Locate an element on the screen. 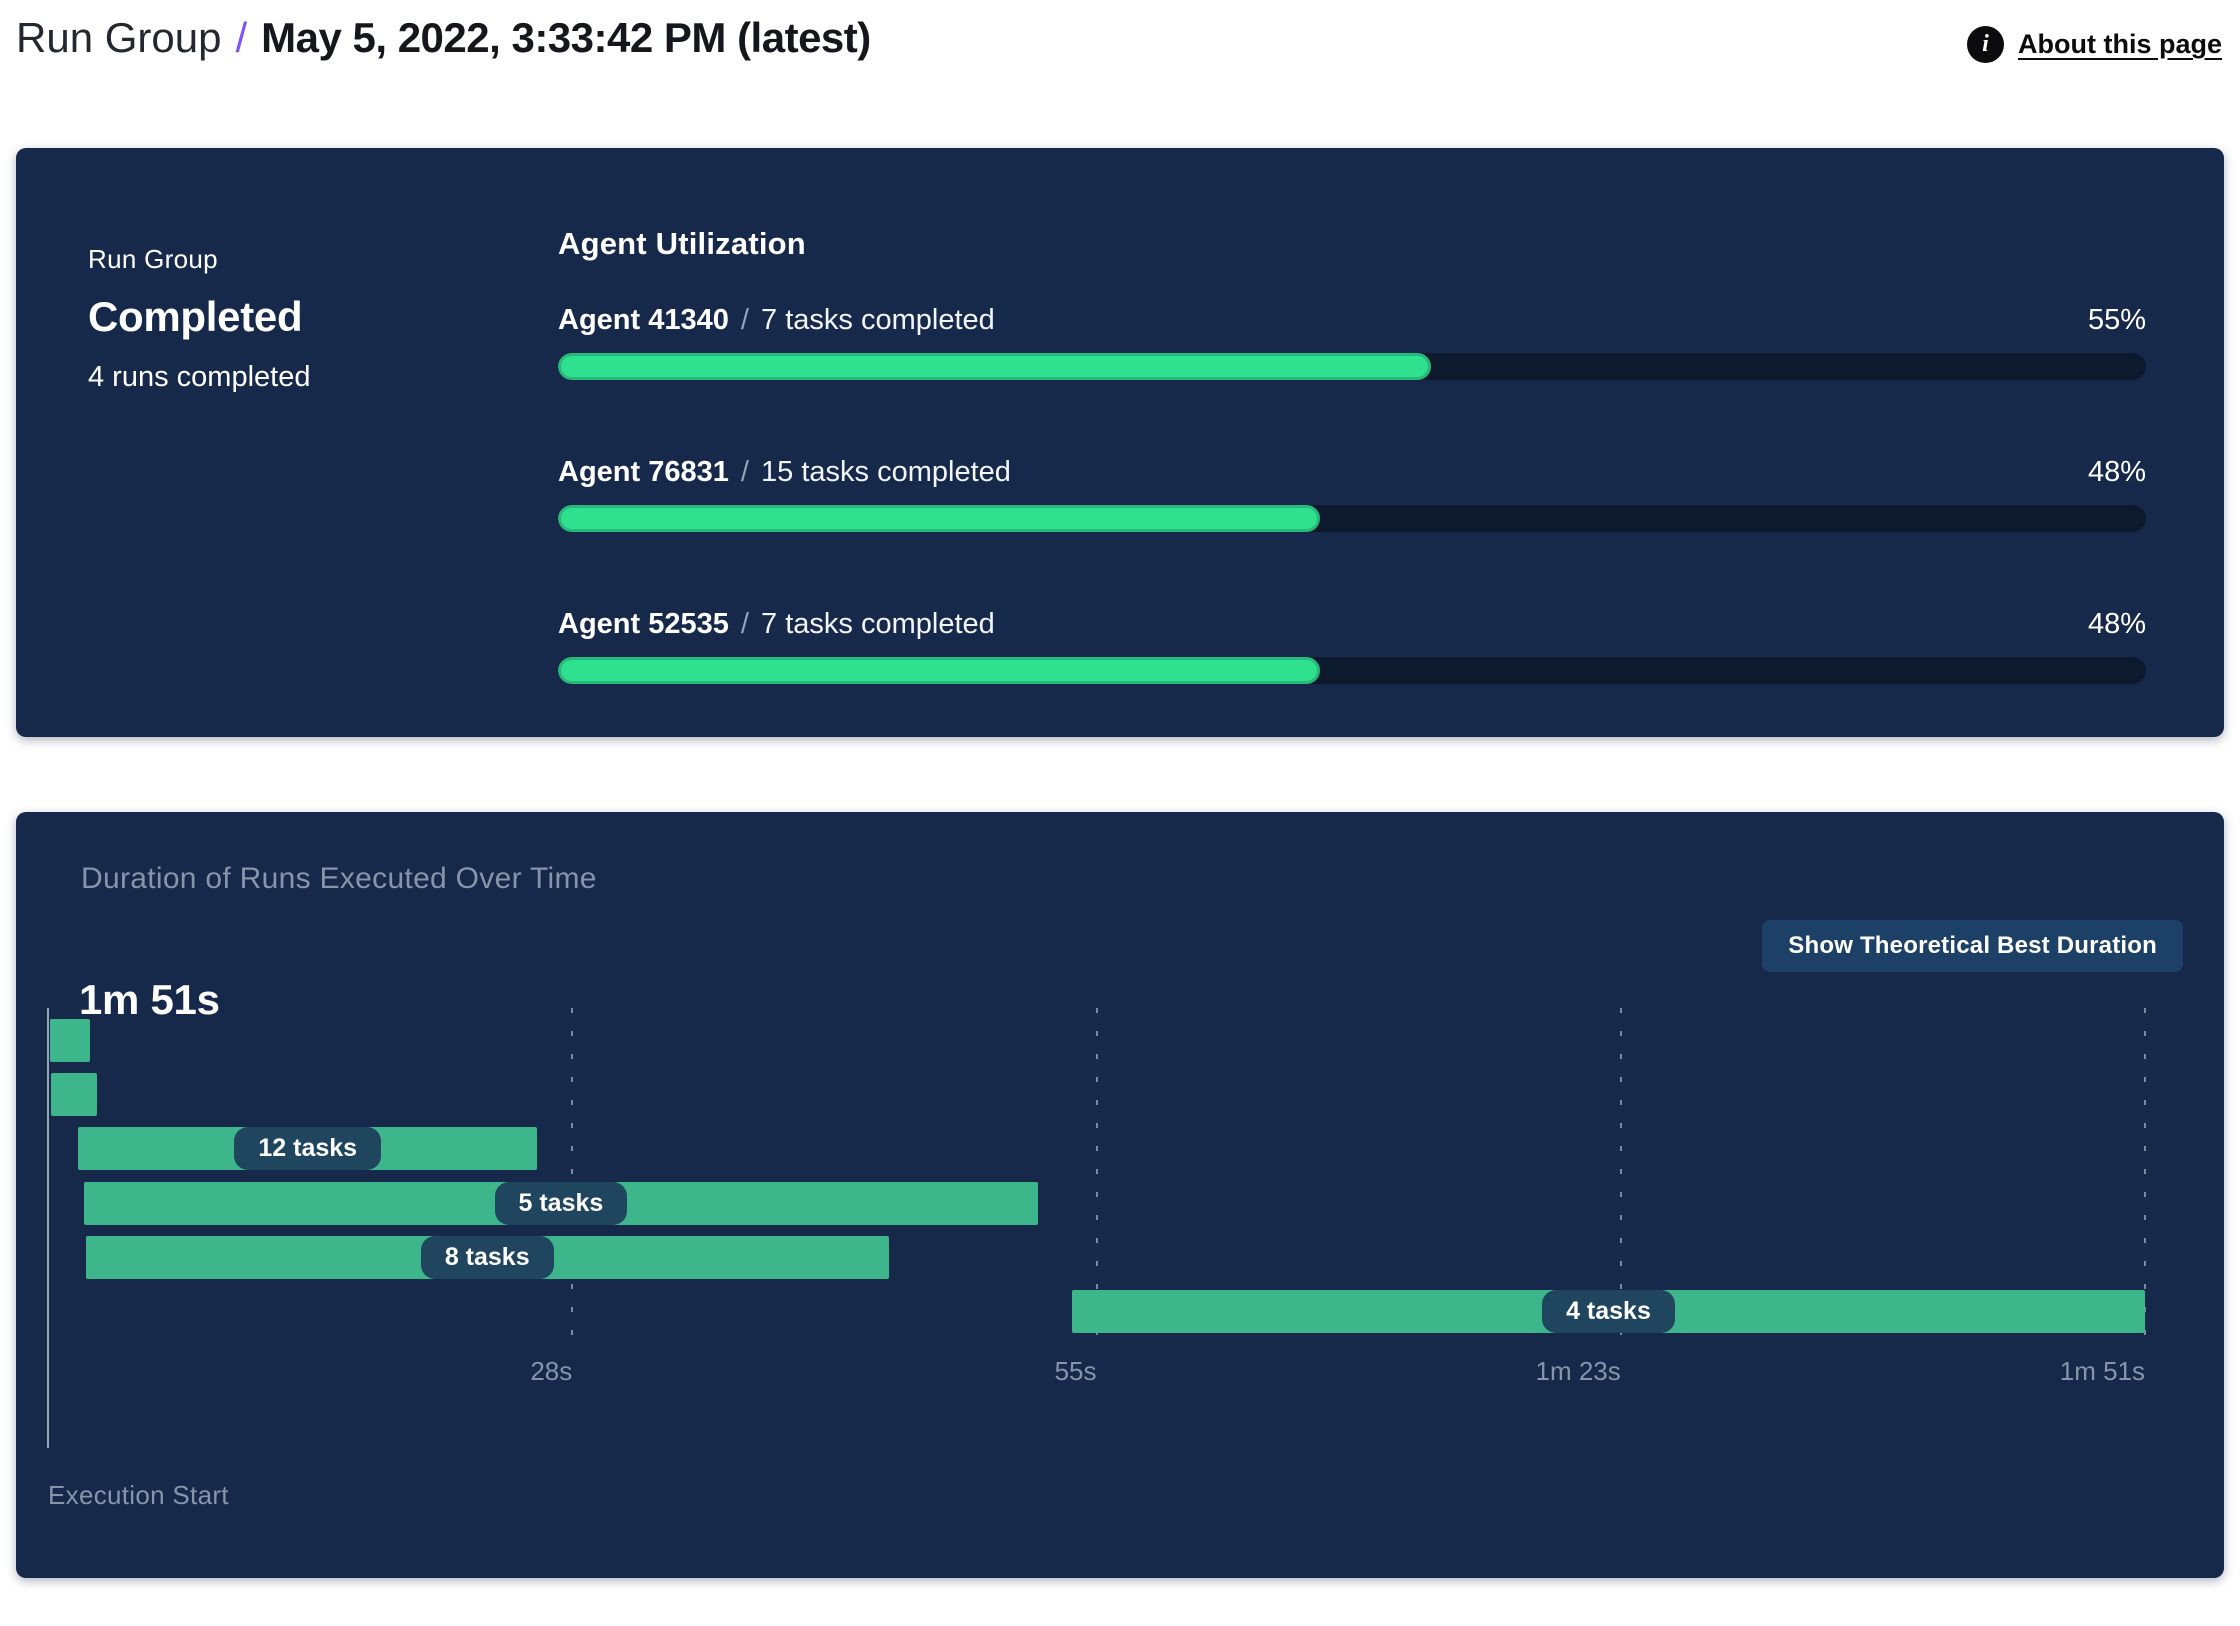 Image resolution: width=2240 pixels, height=1626 pixels. agent-utilization-percent: 55% is located at coordinates (2116, 320).